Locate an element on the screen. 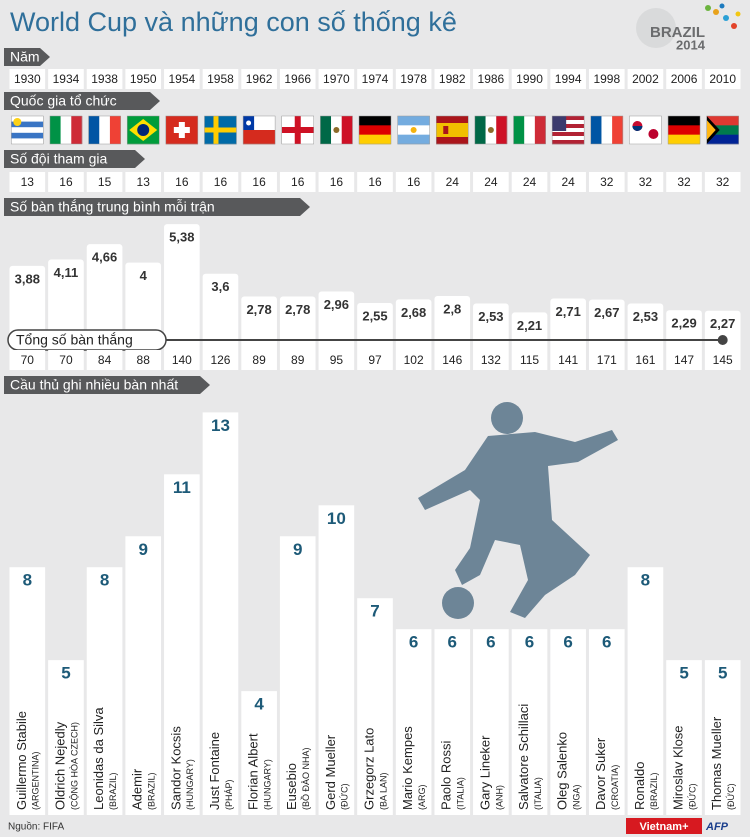 Image resolution: width=750 pixels, height=837 pixels. year: 1994 is located at coordinates (568, 79).